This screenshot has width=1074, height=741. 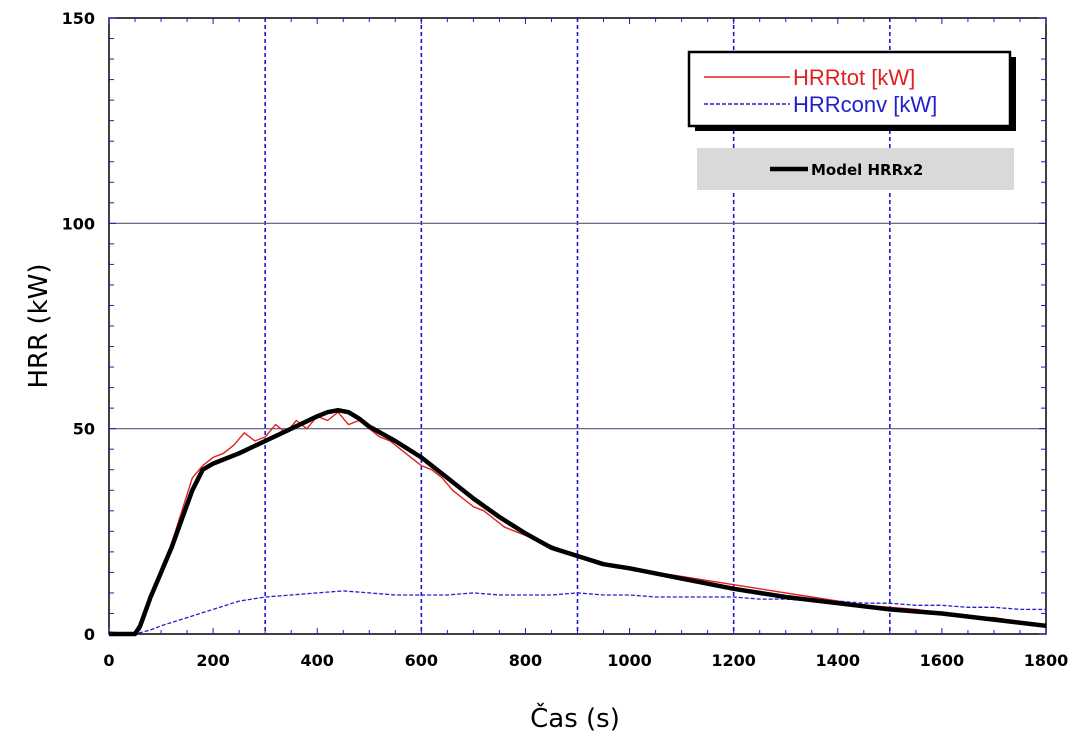 I want to click on legend-label-model: Model HRRx2, so click(x=867, y=170).